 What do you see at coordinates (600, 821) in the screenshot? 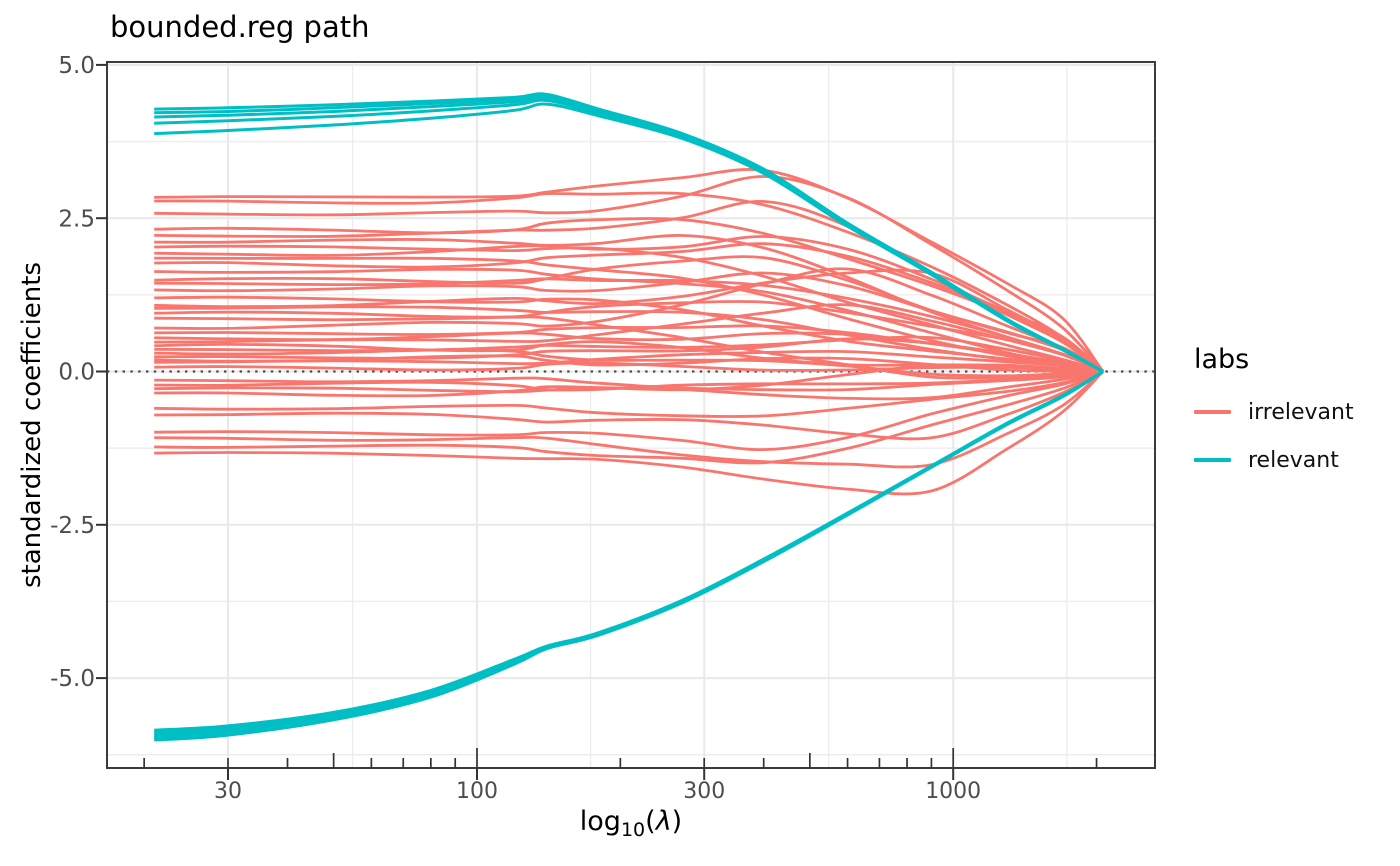
I see `x-axis-label-log: log` at bounding box center [600, 821].